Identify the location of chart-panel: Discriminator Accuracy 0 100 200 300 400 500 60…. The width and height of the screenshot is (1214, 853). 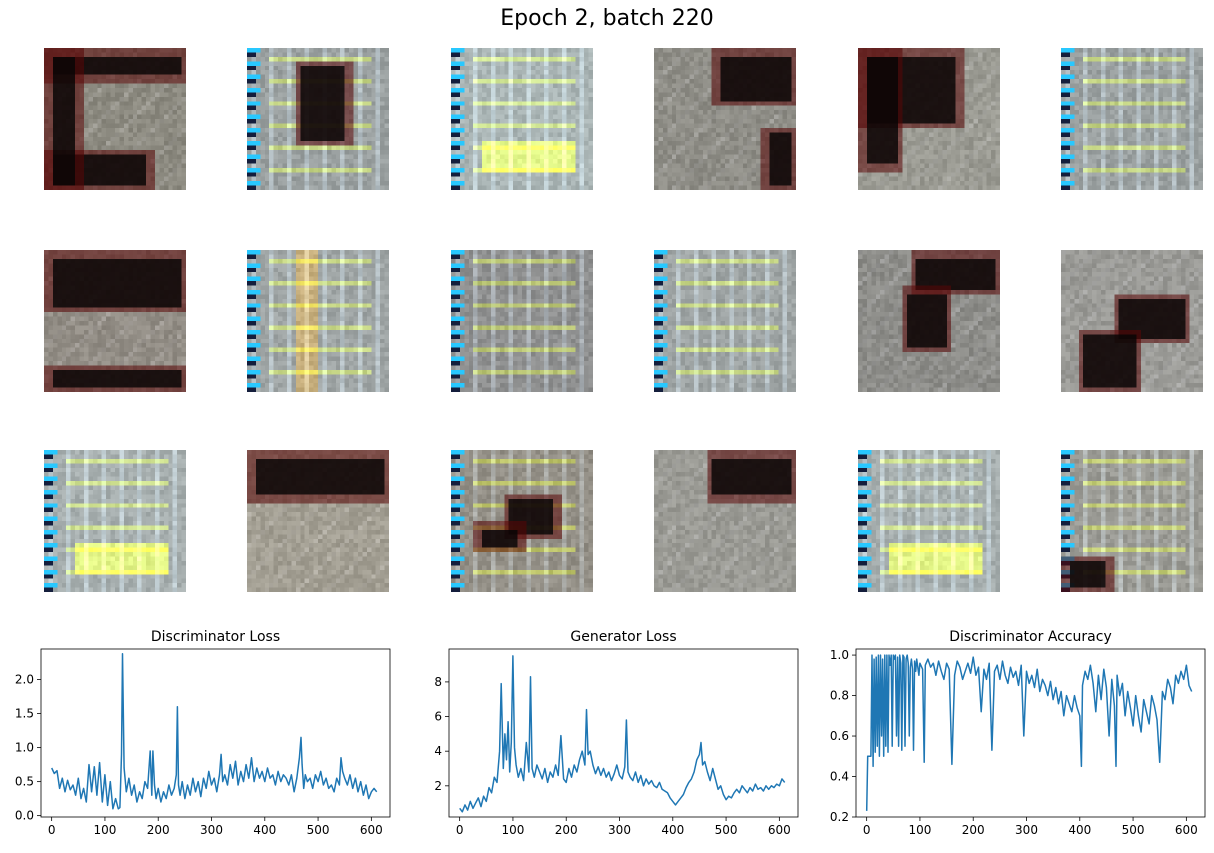
(1018, 733).